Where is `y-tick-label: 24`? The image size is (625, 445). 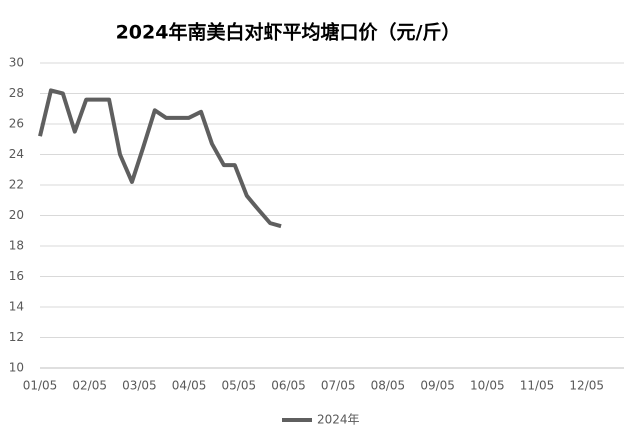 y-tick-label: 24 is located at coordinates (16, 154).